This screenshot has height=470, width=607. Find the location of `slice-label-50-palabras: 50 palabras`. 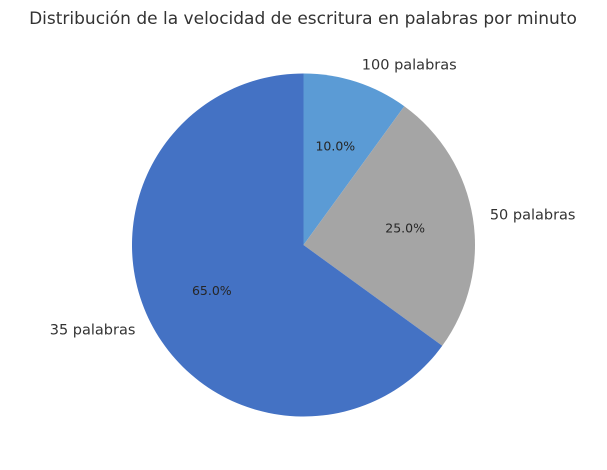

slice-label-50-palabras: 50 palabras is located at coordinates (533, 215).